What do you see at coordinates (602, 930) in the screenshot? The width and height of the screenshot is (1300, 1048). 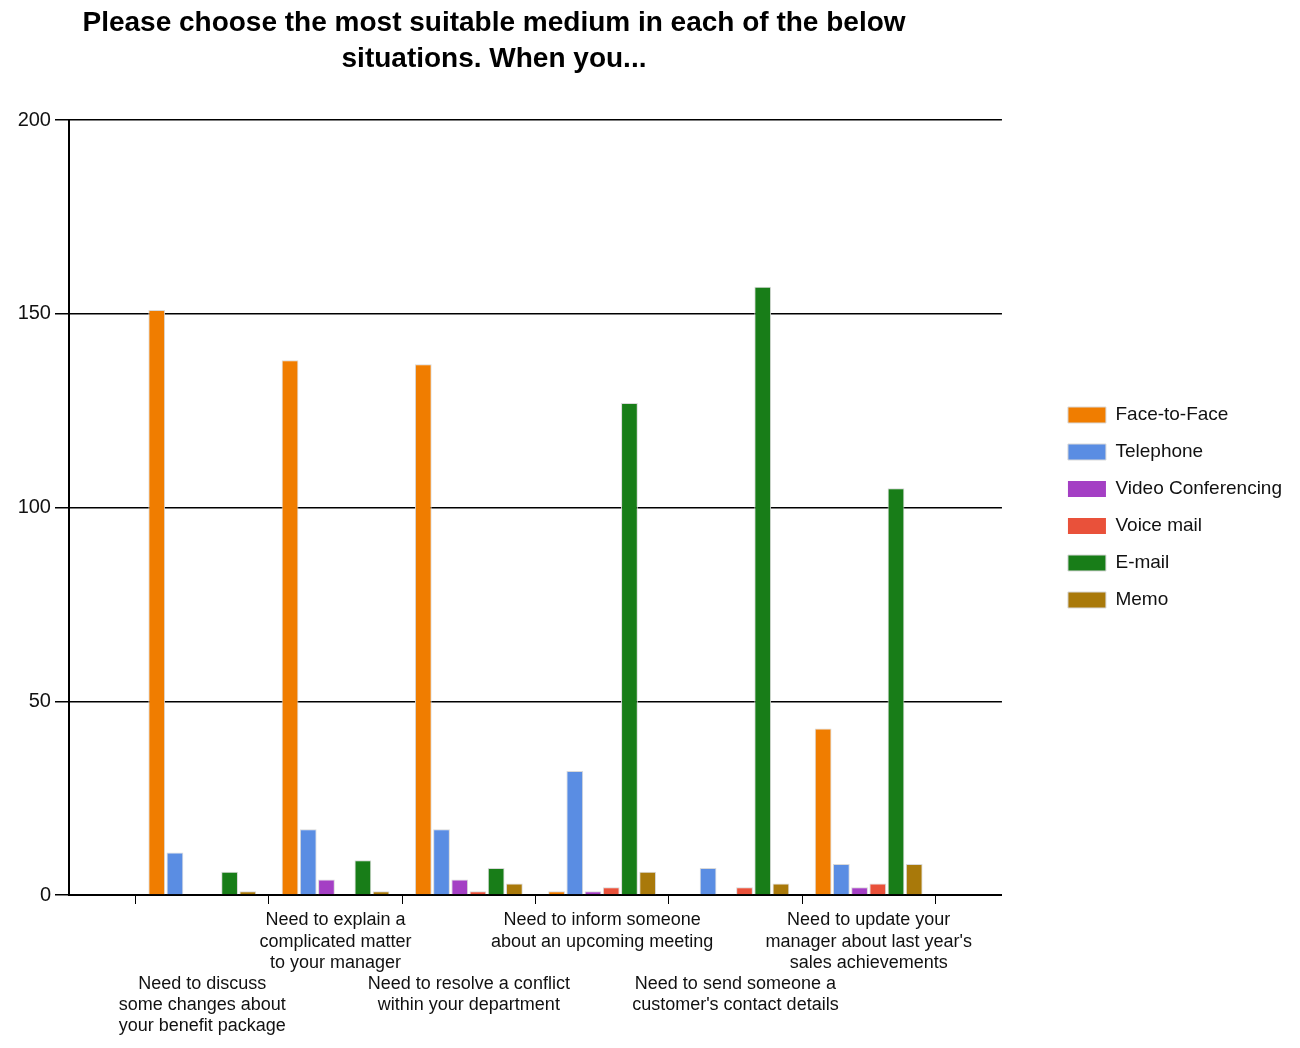 I see `x-tick-label: Need to inform someone about an upcoming meeting` at bounding box center [602, 930].